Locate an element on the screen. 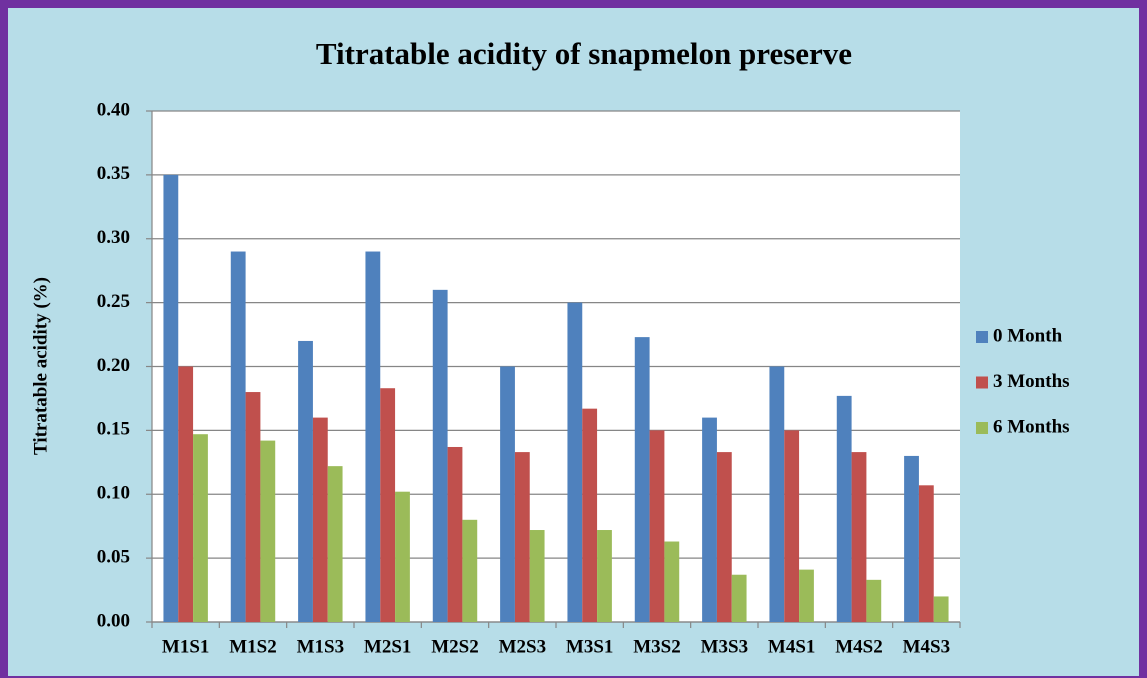 The height and width of the screenshot is (678, 1147). x-tick-label: M1S3 is located at coordinates (321, 646).